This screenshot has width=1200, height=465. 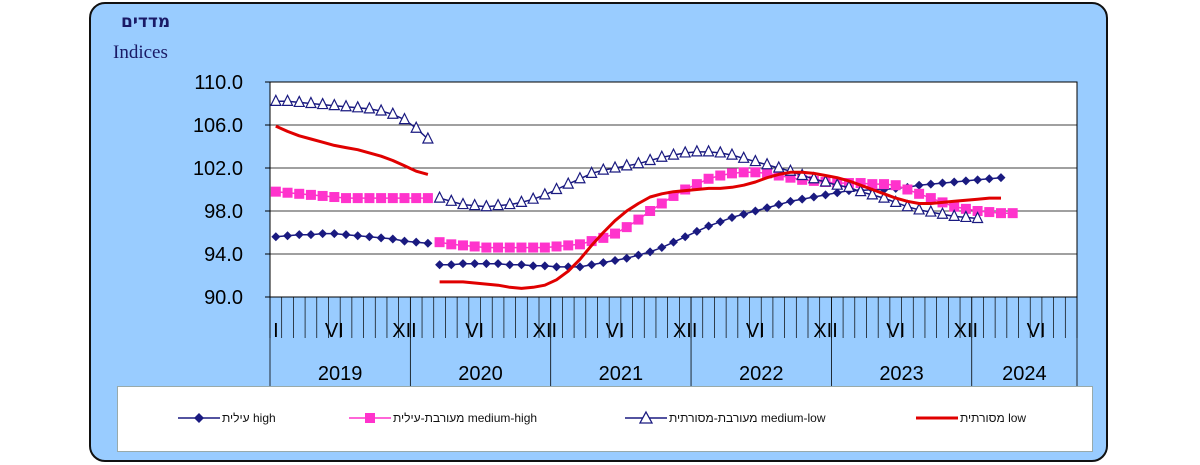 What do you see at coordinates (146, 22) in the screenshot?
I see `y-axis-title-hebrew: מדדים` at bounding box center [146, 22].